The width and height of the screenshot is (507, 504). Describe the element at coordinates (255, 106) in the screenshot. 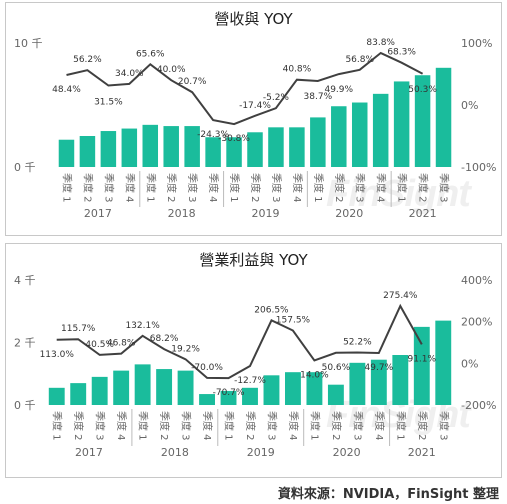

I see `yoy-data-label: -17.4%` at that location.